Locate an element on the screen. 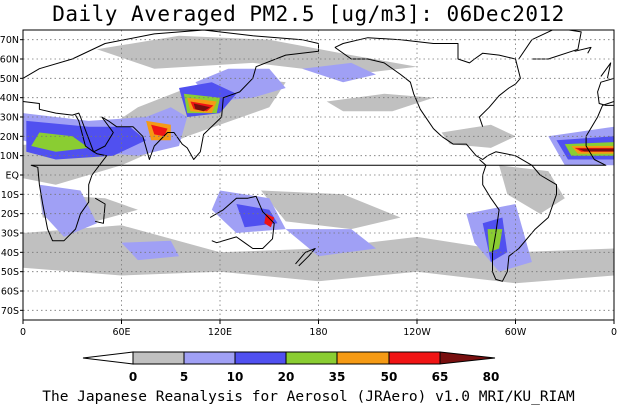 The image size is (617, 410). y-tick-label: 40N is located at coordinates (9, 98).